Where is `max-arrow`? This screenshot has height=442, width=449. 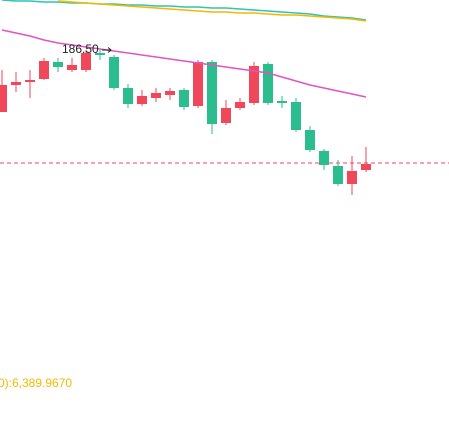
max-arrow is located at coordinates (107, 50).